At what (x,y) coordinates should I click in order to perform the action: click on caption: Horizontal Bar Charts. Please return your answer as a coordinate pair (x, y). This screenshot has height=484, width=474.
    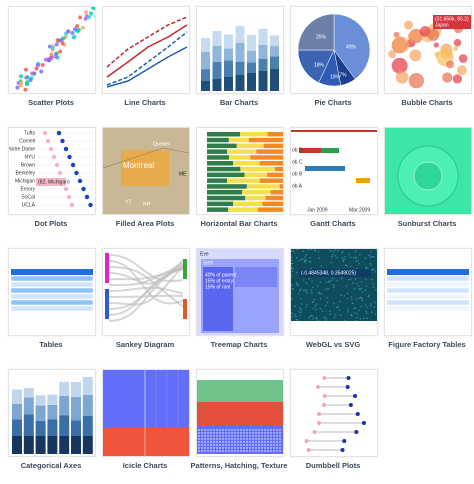
    Looking at the image, I should click on (239, 223).